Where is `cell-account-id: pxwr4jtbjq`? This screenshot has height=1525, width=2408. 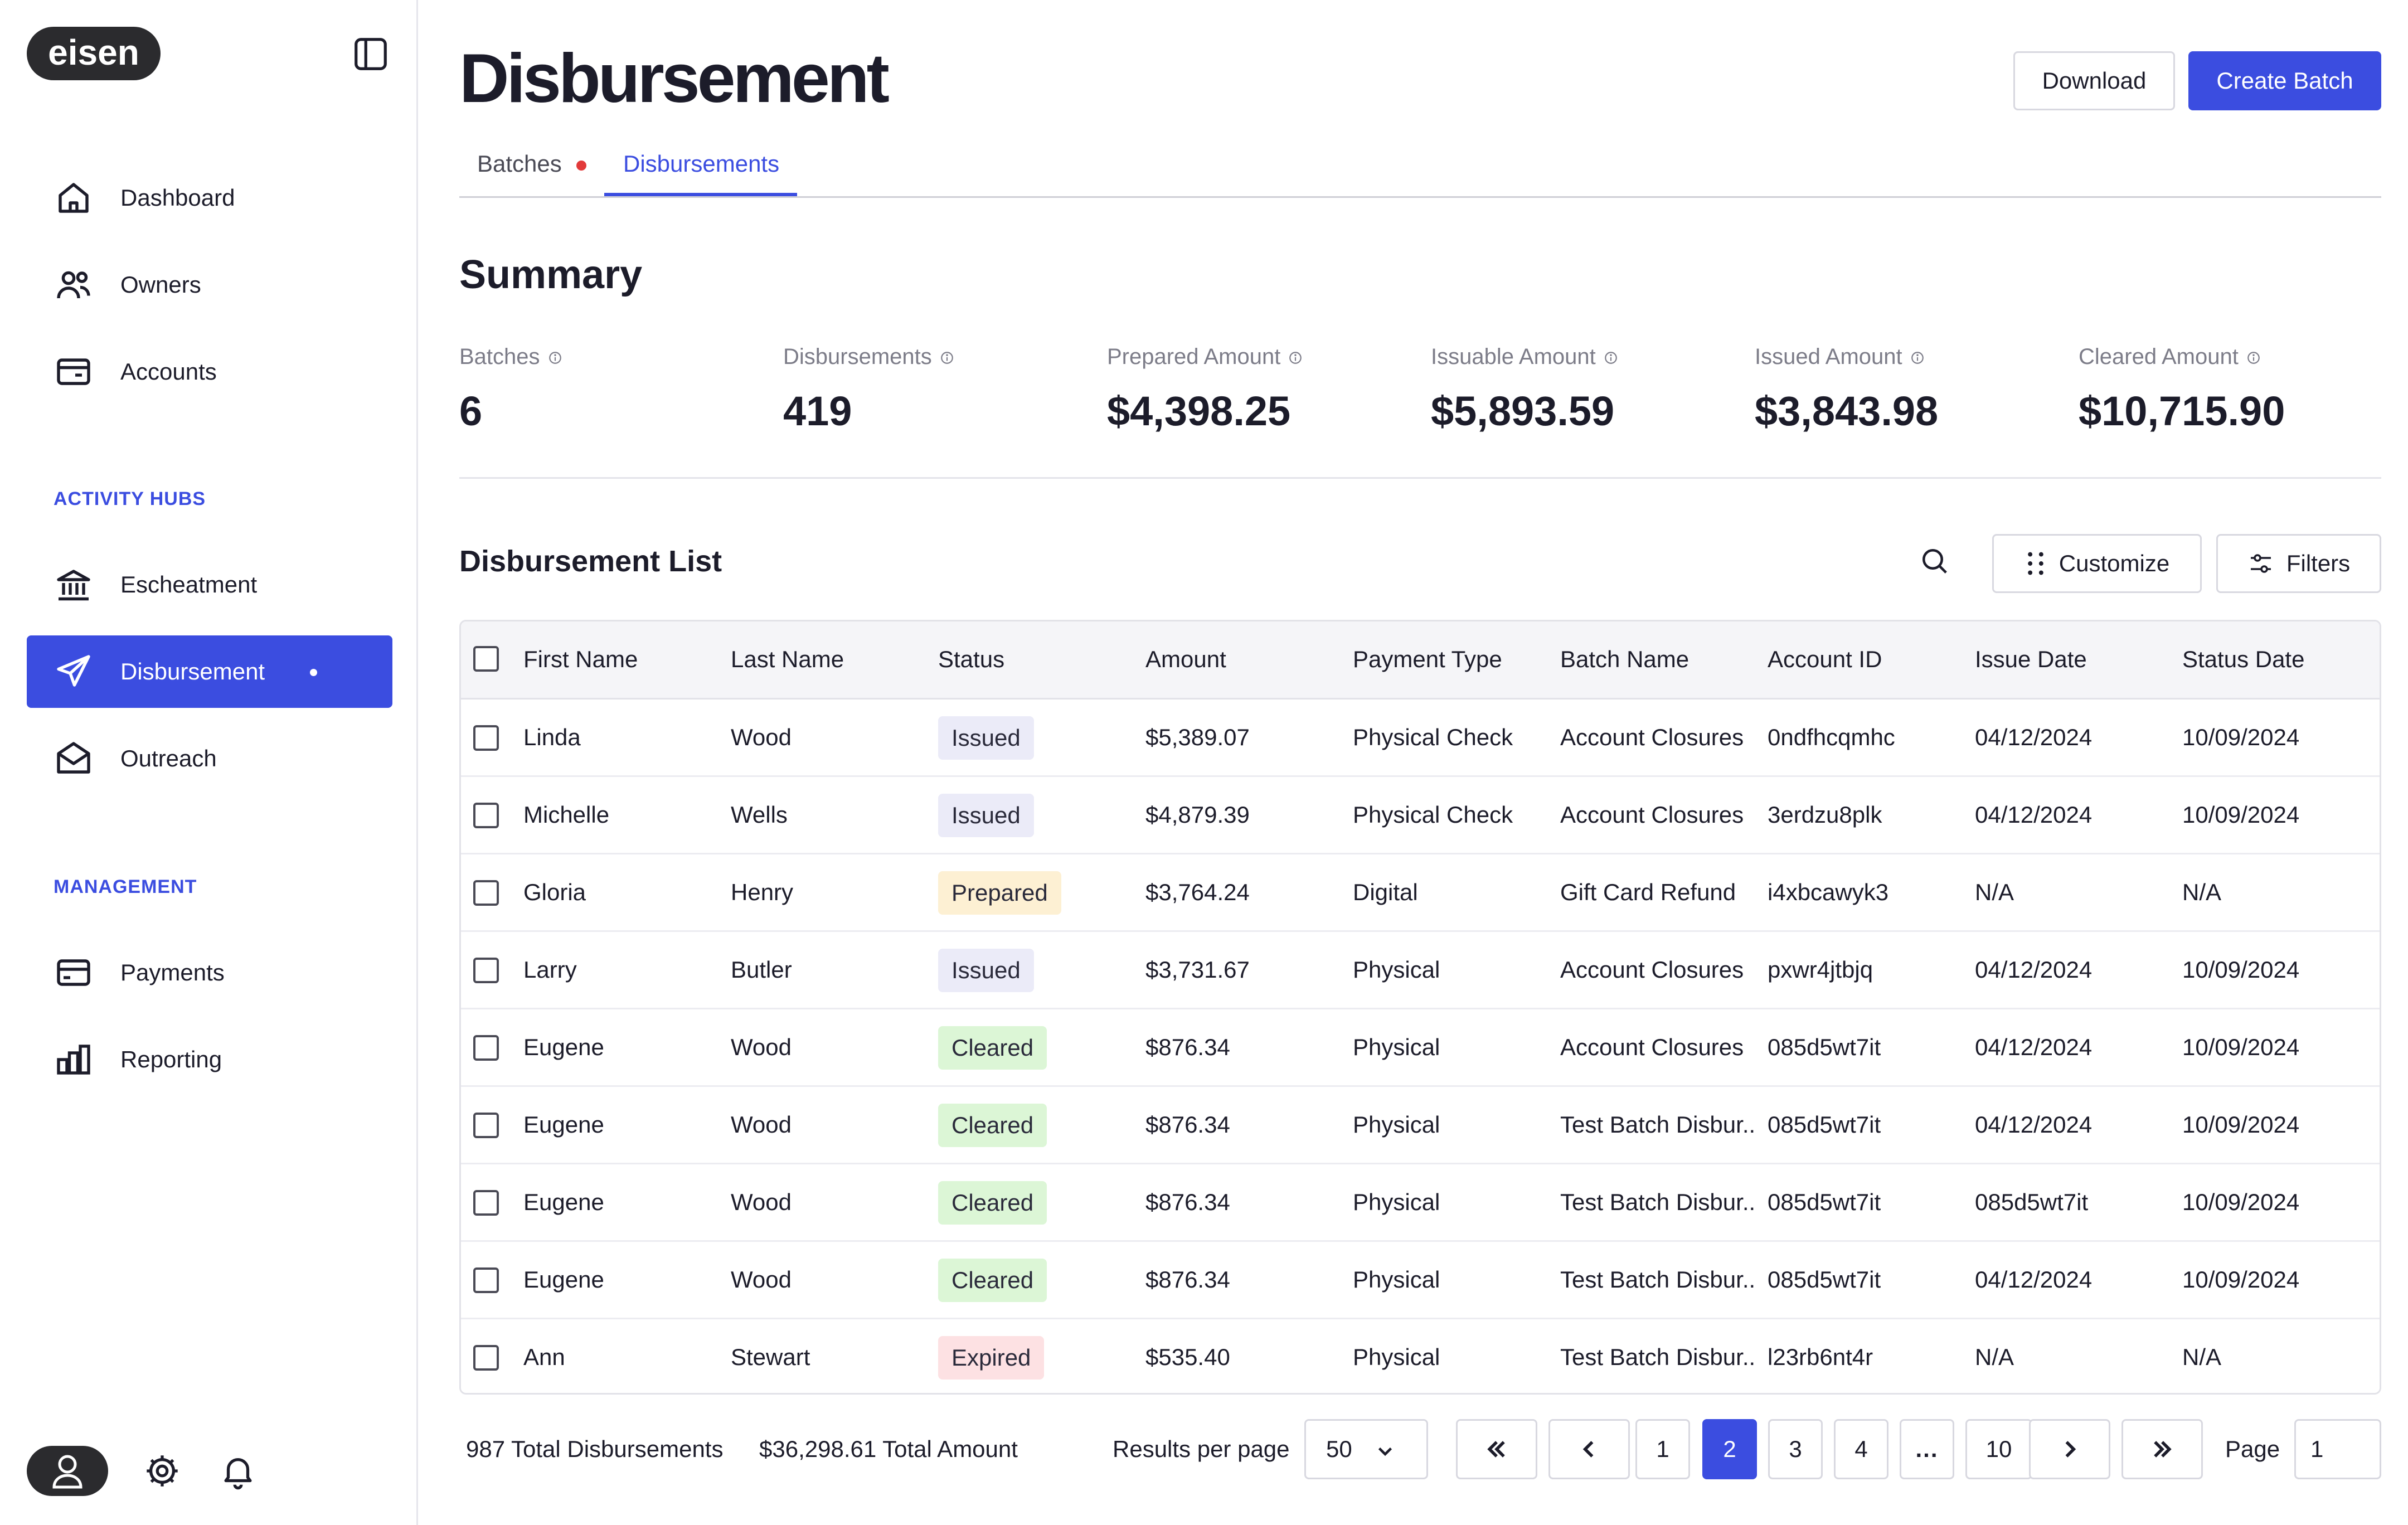 cell-account-id: pxwr4jtbjq is located at coordinates (1821, 969).